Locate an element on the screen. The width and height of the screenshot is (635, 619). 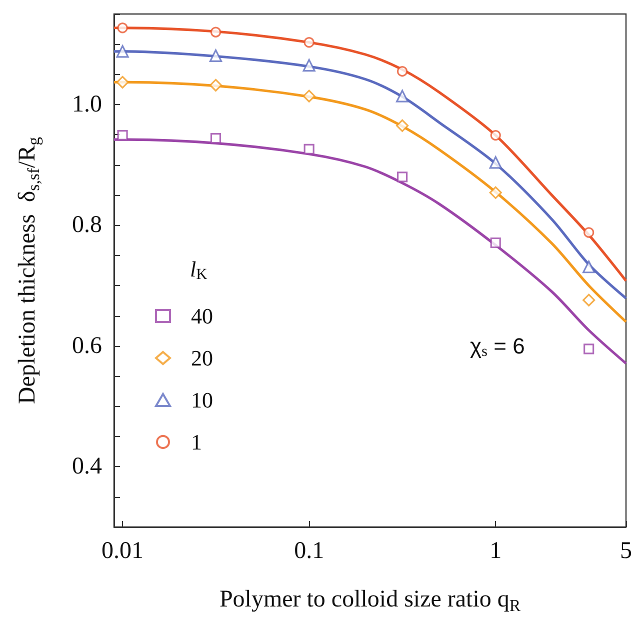
x-tick-label: 0.01 is located at coordinates (123, 551).